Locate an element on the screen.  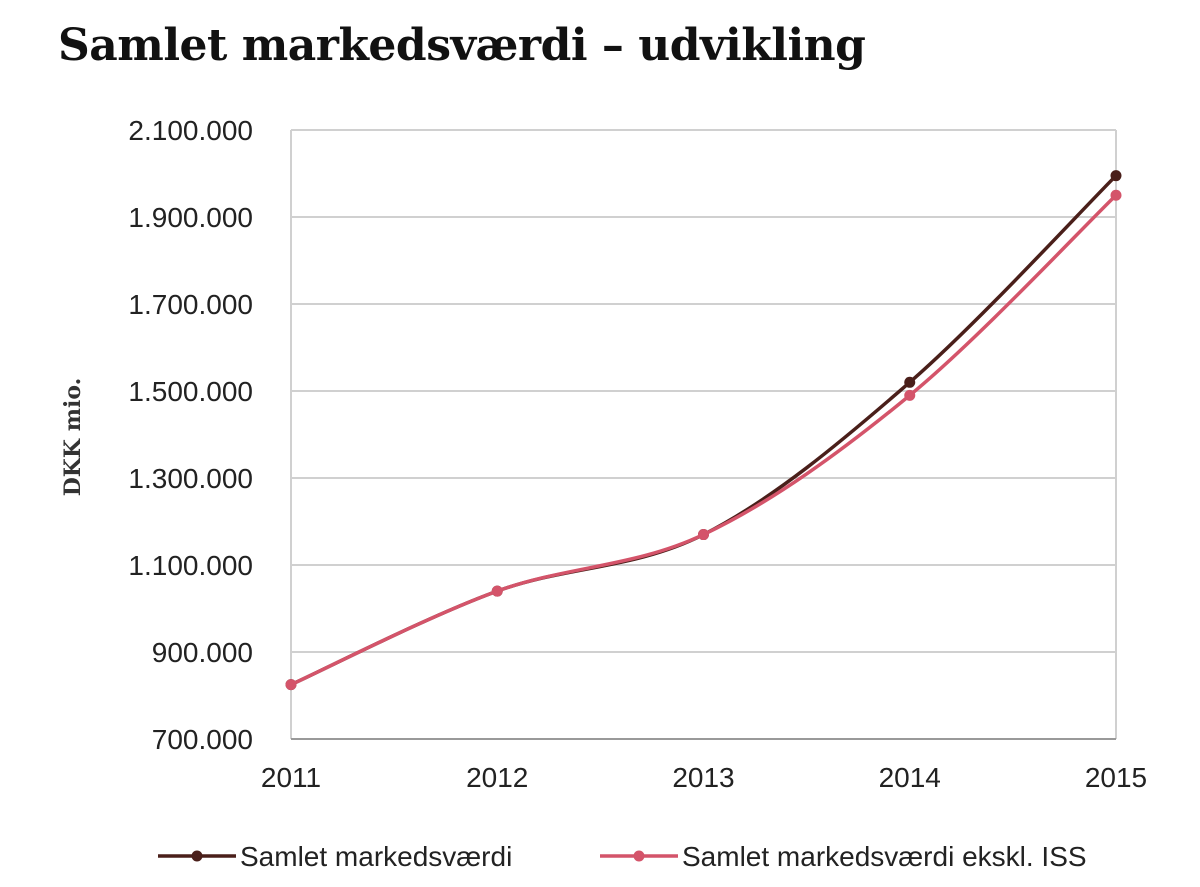
x-tick-label: 2015 is located at coordinates (1116, 777).